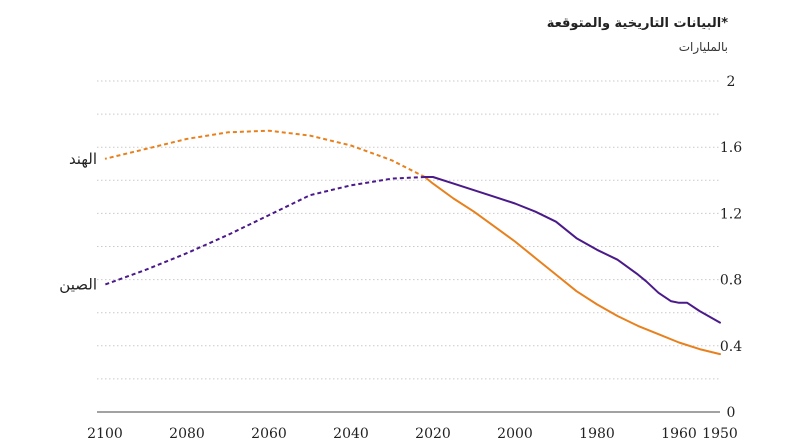 The image size is (792, 446). Describe the element at coordinates (637, 23) in the screenshot. I see `chart-subtitle: *البيانات التاريخية والمتوقعة` at that location.